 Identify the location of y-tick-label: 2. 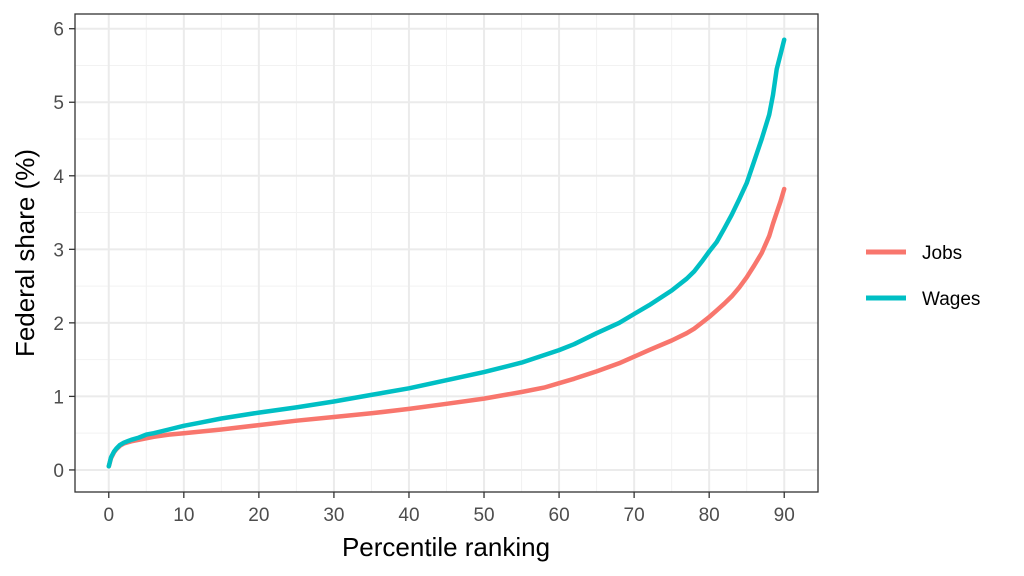
(58, 324).